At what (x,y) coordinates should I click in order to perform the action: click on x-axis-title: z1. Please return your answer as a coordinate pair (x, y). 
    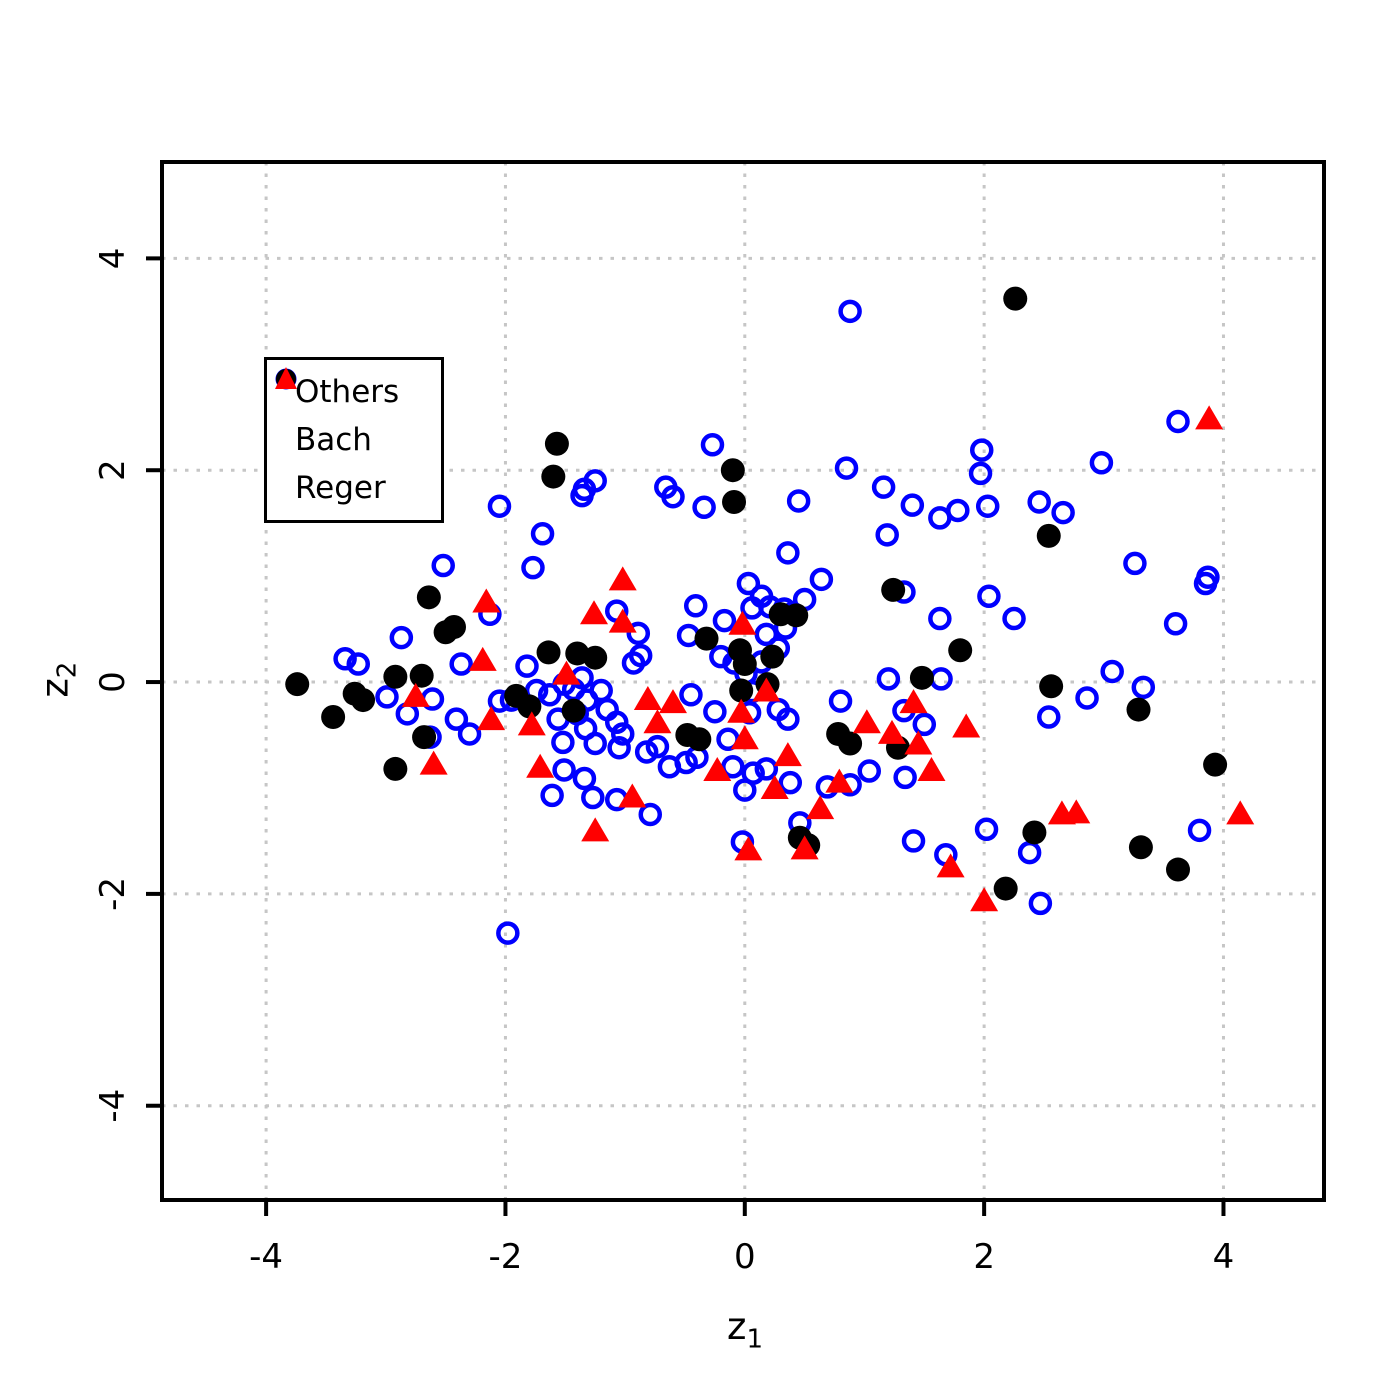
    Looking at the image, I should click on (745, 1330).